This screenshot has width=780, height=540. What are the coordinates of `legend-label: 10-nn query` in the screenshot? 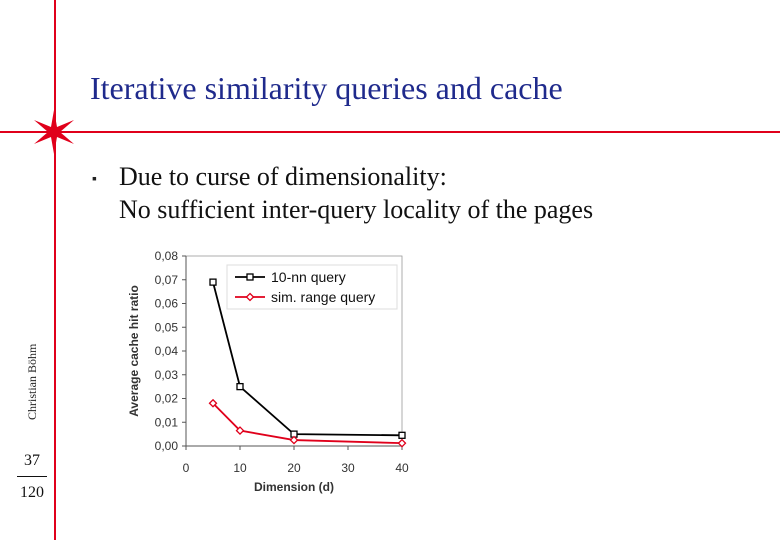 It's located at (308, 277).